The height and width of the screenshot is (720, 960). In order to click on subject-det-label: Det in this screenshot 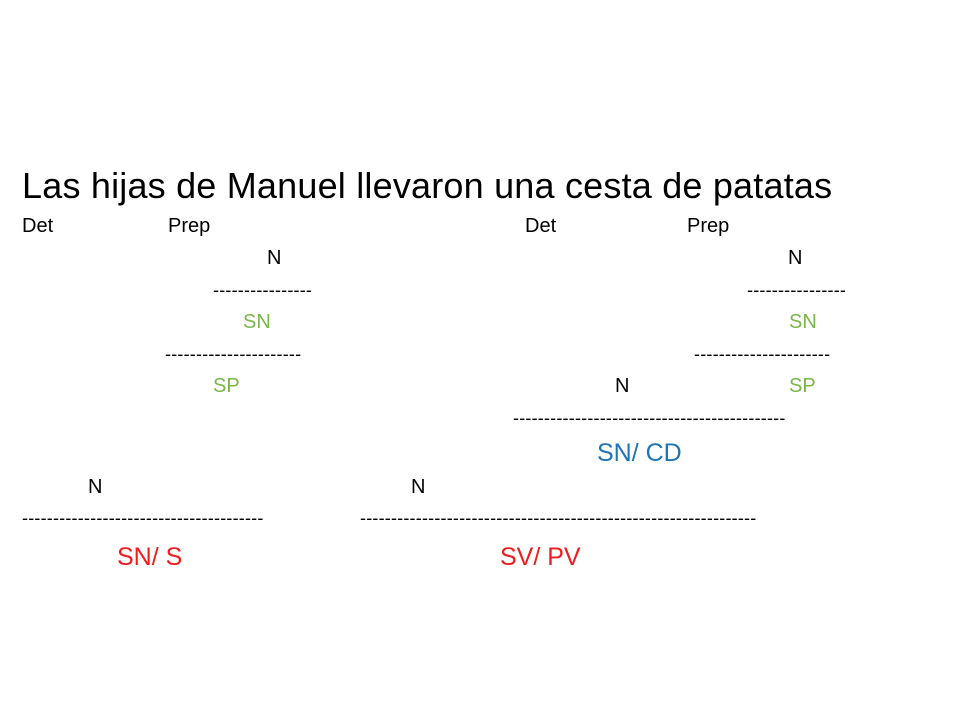, I will do `click(38, 226)`.